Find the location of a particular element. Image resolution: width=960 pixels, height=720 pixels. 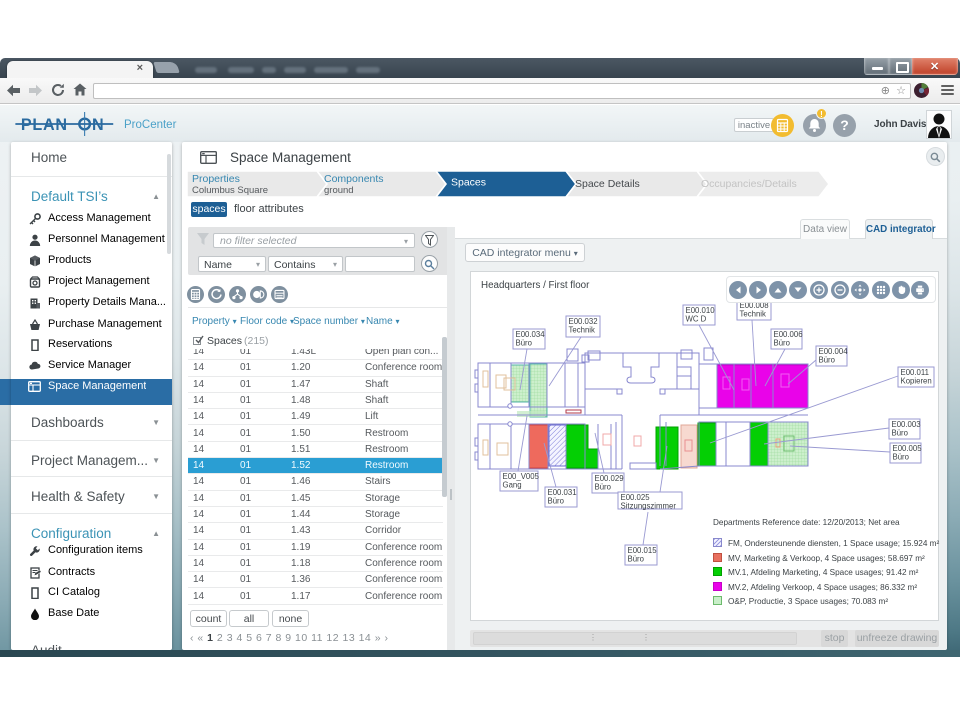

svg-text: N is located at coordinates (98, 125).